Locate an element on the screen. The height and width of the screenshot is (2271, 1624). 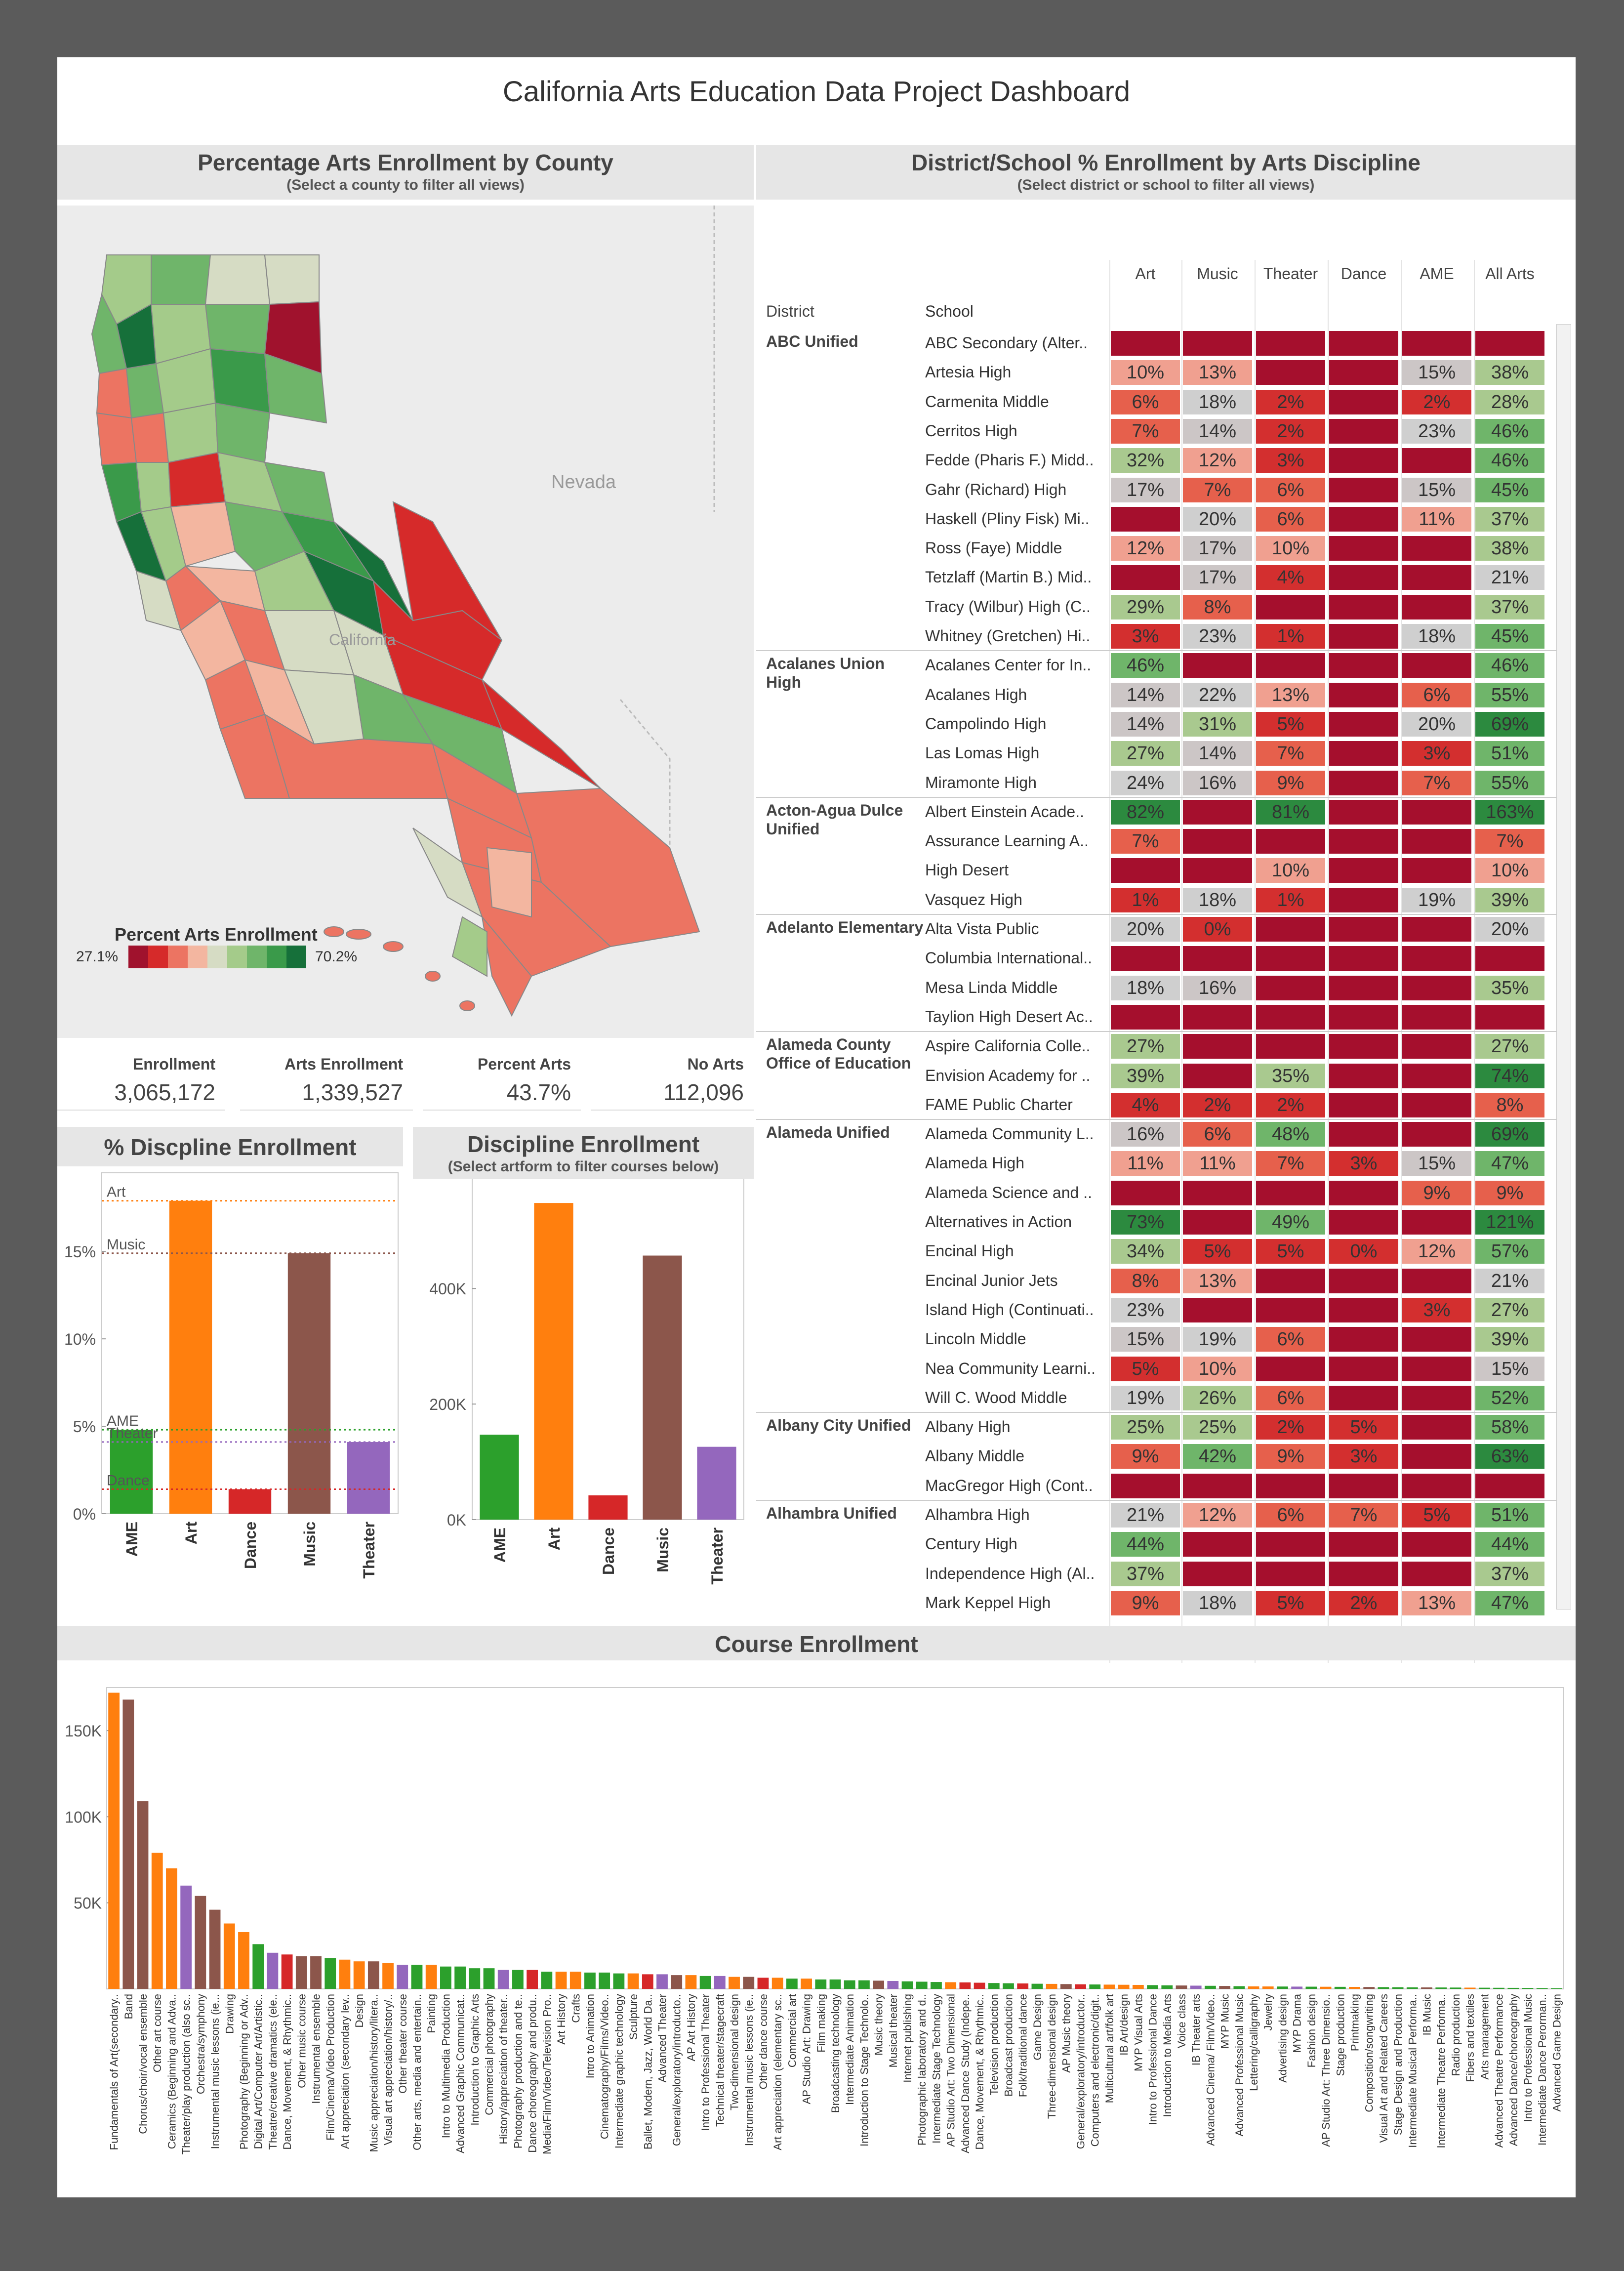
table-cell: 4% is located at coordinates (1290, 577).